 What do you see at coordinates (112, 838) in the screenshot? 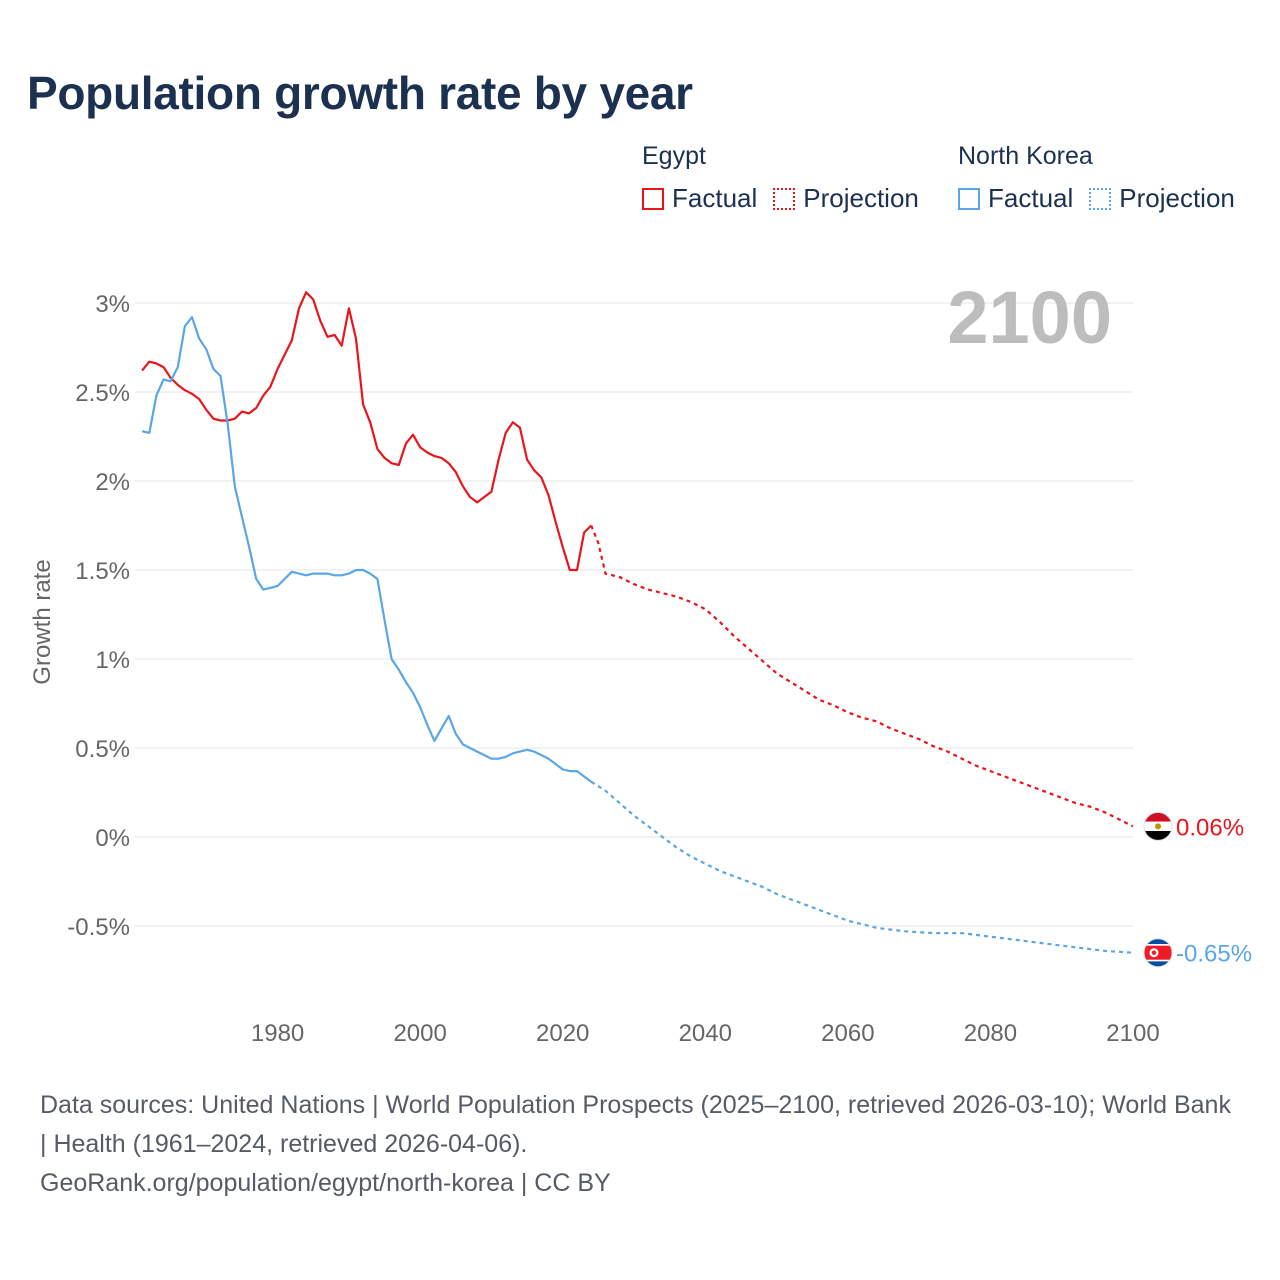
I see `y-tick-label: 0%` at bounding box center [112, 838].